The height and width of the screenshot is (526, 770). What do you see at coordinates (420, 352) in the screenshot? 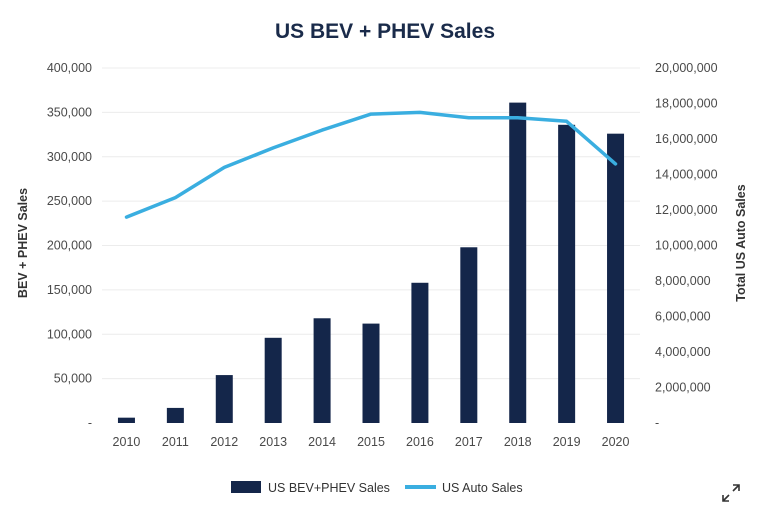
I see `bar-2016` at bounding box center [420, 352].